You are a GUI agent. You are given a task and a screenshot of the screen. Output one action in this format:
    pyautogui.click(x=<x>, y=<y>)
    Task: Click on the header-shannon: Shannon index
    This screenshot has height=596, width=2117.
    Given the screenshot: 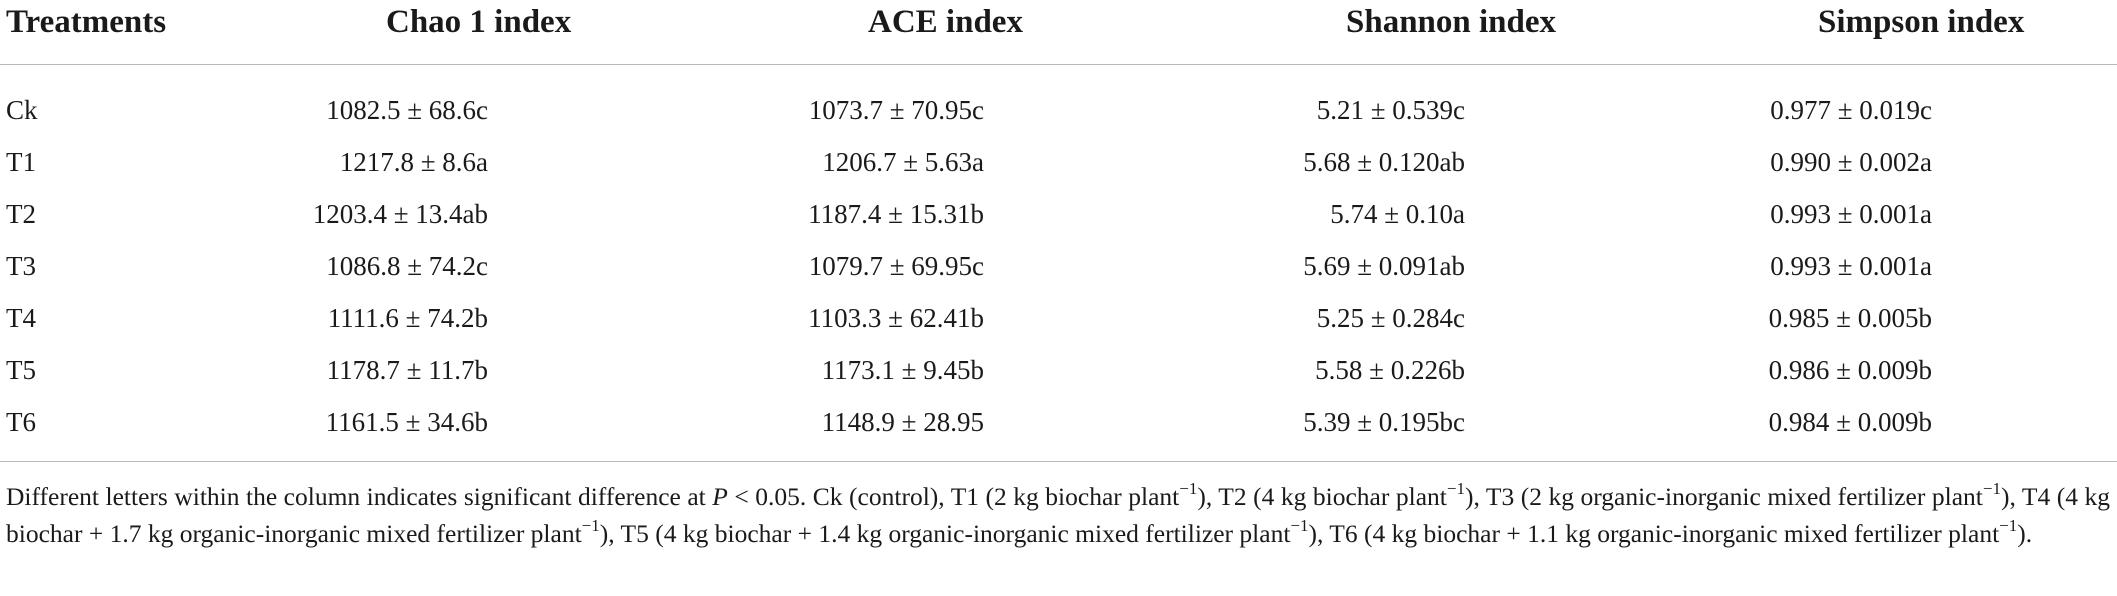 What is the action you would take?
    pyautogui.click(x=1451, y=22)
    